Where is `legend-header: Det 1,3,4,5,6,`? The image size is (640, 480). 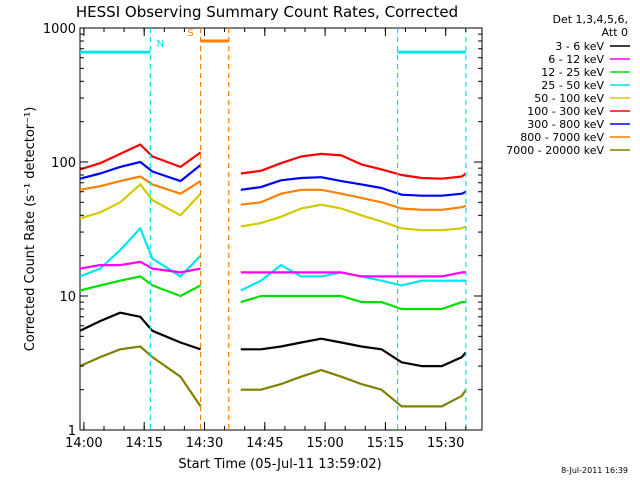
legend-header: Det 1,3,4,5,6, is located at coordinates (590, 19).